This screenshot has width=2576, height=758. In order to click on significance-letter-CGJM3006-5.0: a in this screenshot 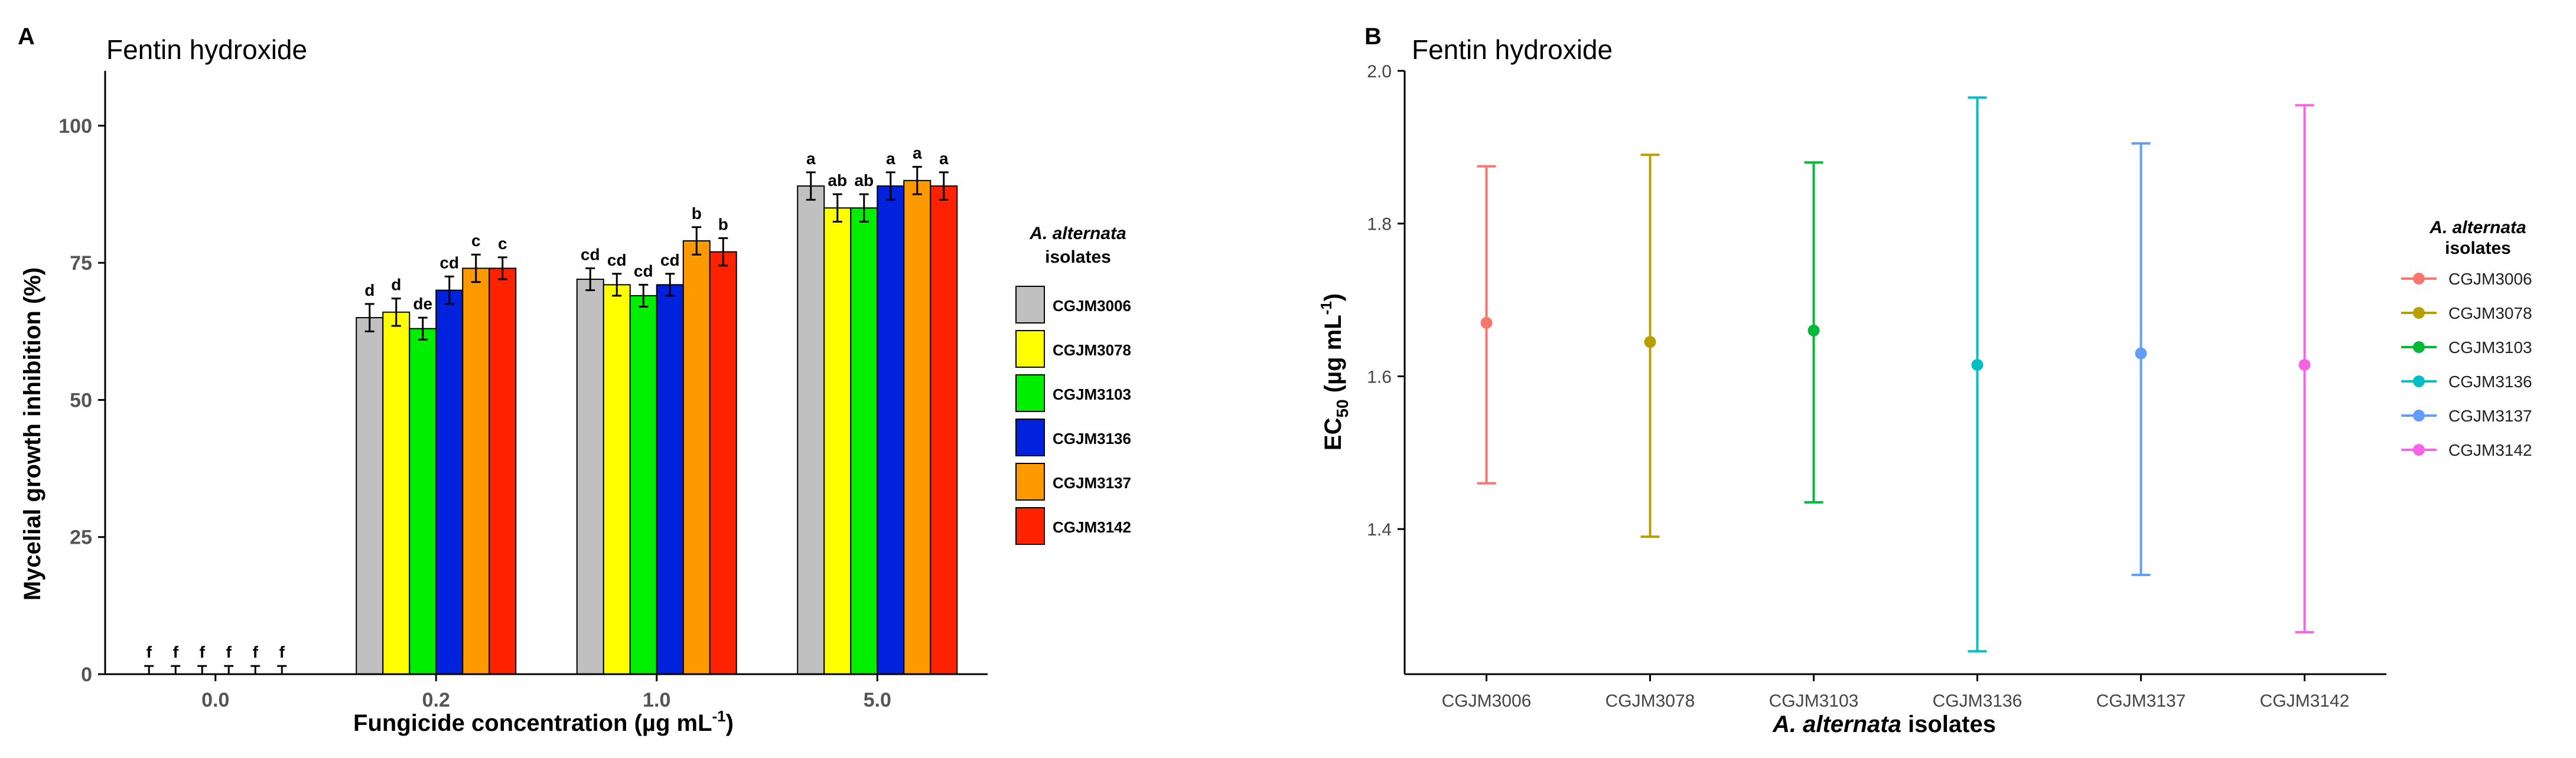, I will do `click(811, 158)`.